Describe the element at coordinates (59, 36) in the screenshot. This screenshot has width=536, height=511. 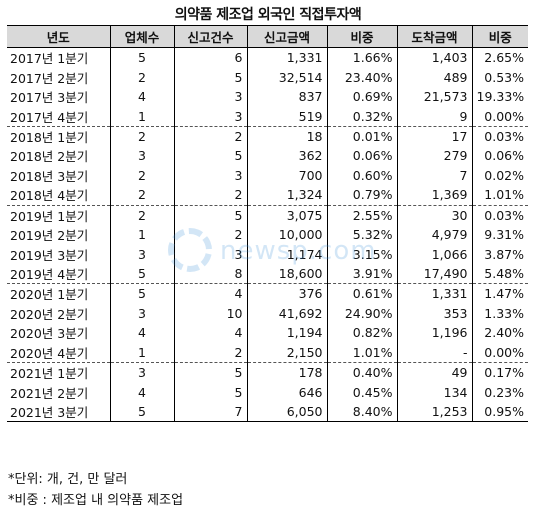
I see `header-year: 년도` at that location.